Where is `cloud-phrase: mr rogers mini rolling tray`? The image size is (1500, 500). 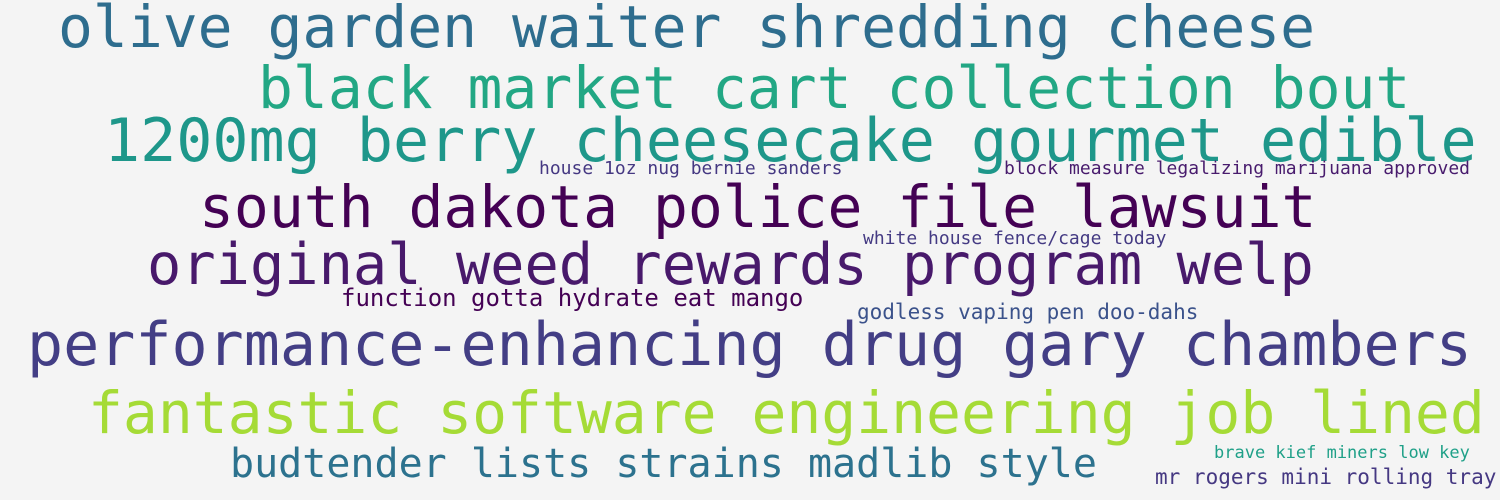 cloud-phrase: mr rogers mini rolling tray is located at coordinates (1326, 477).